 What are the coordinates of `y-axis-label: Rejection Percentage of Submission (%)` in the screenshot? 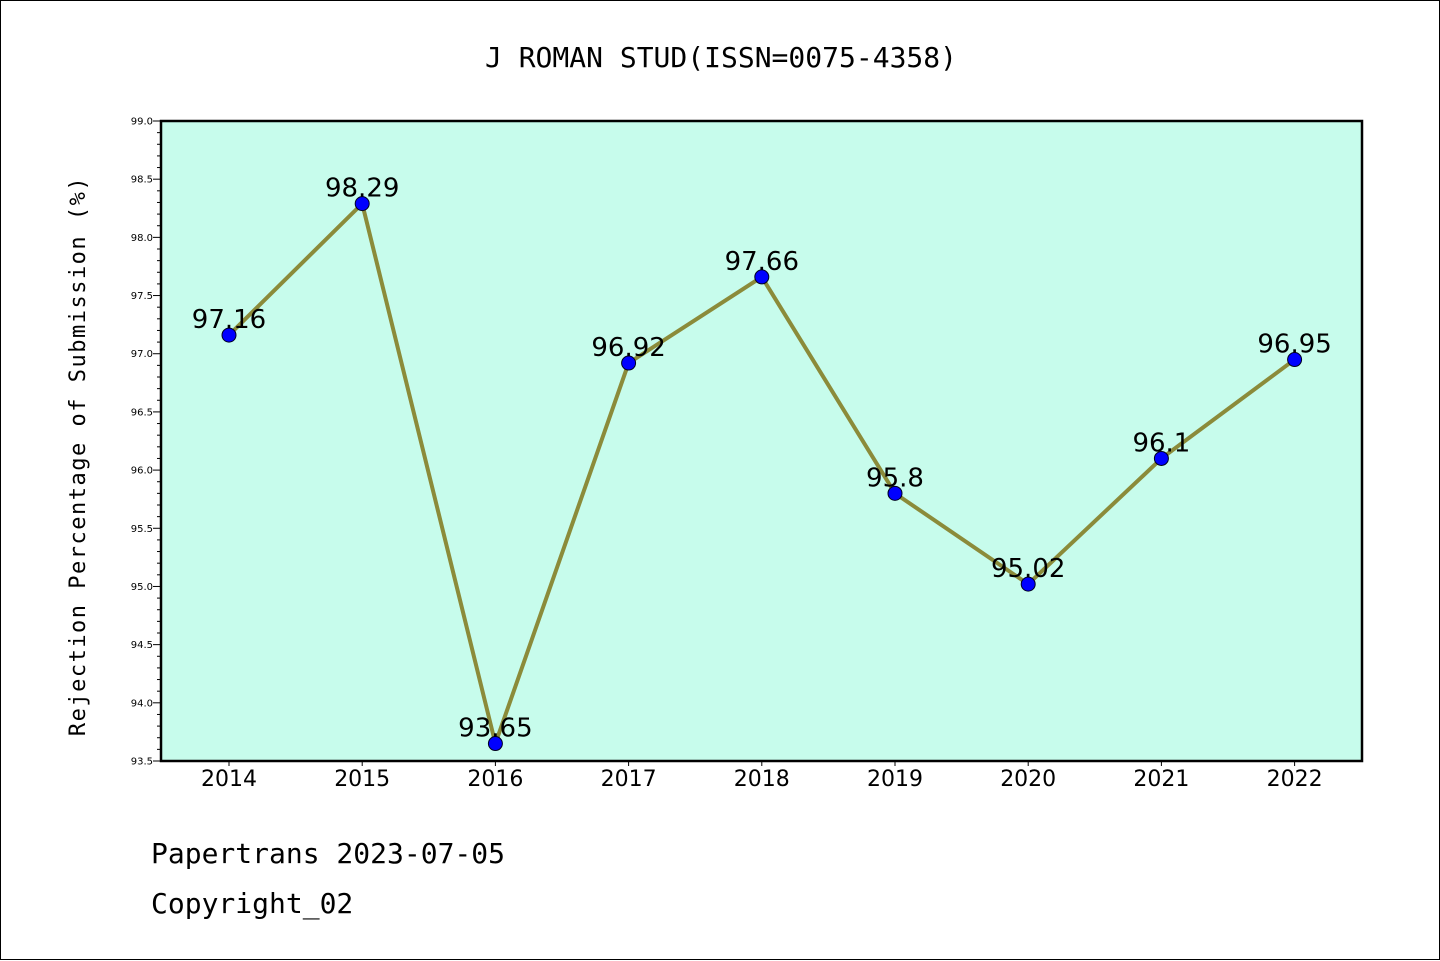 It's located at (78, 456).